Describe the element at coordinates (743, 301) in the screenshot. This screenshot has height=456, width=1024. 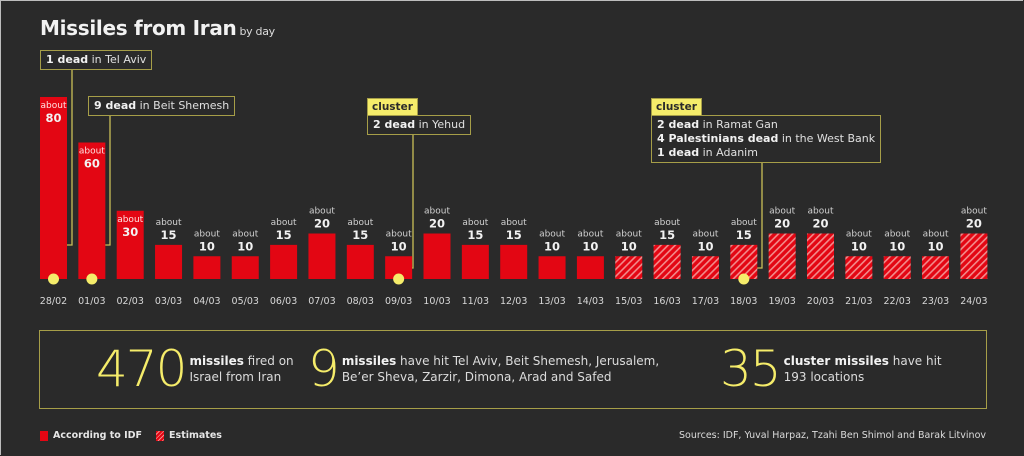
I see `x-tick-label: 18/03` at that location.